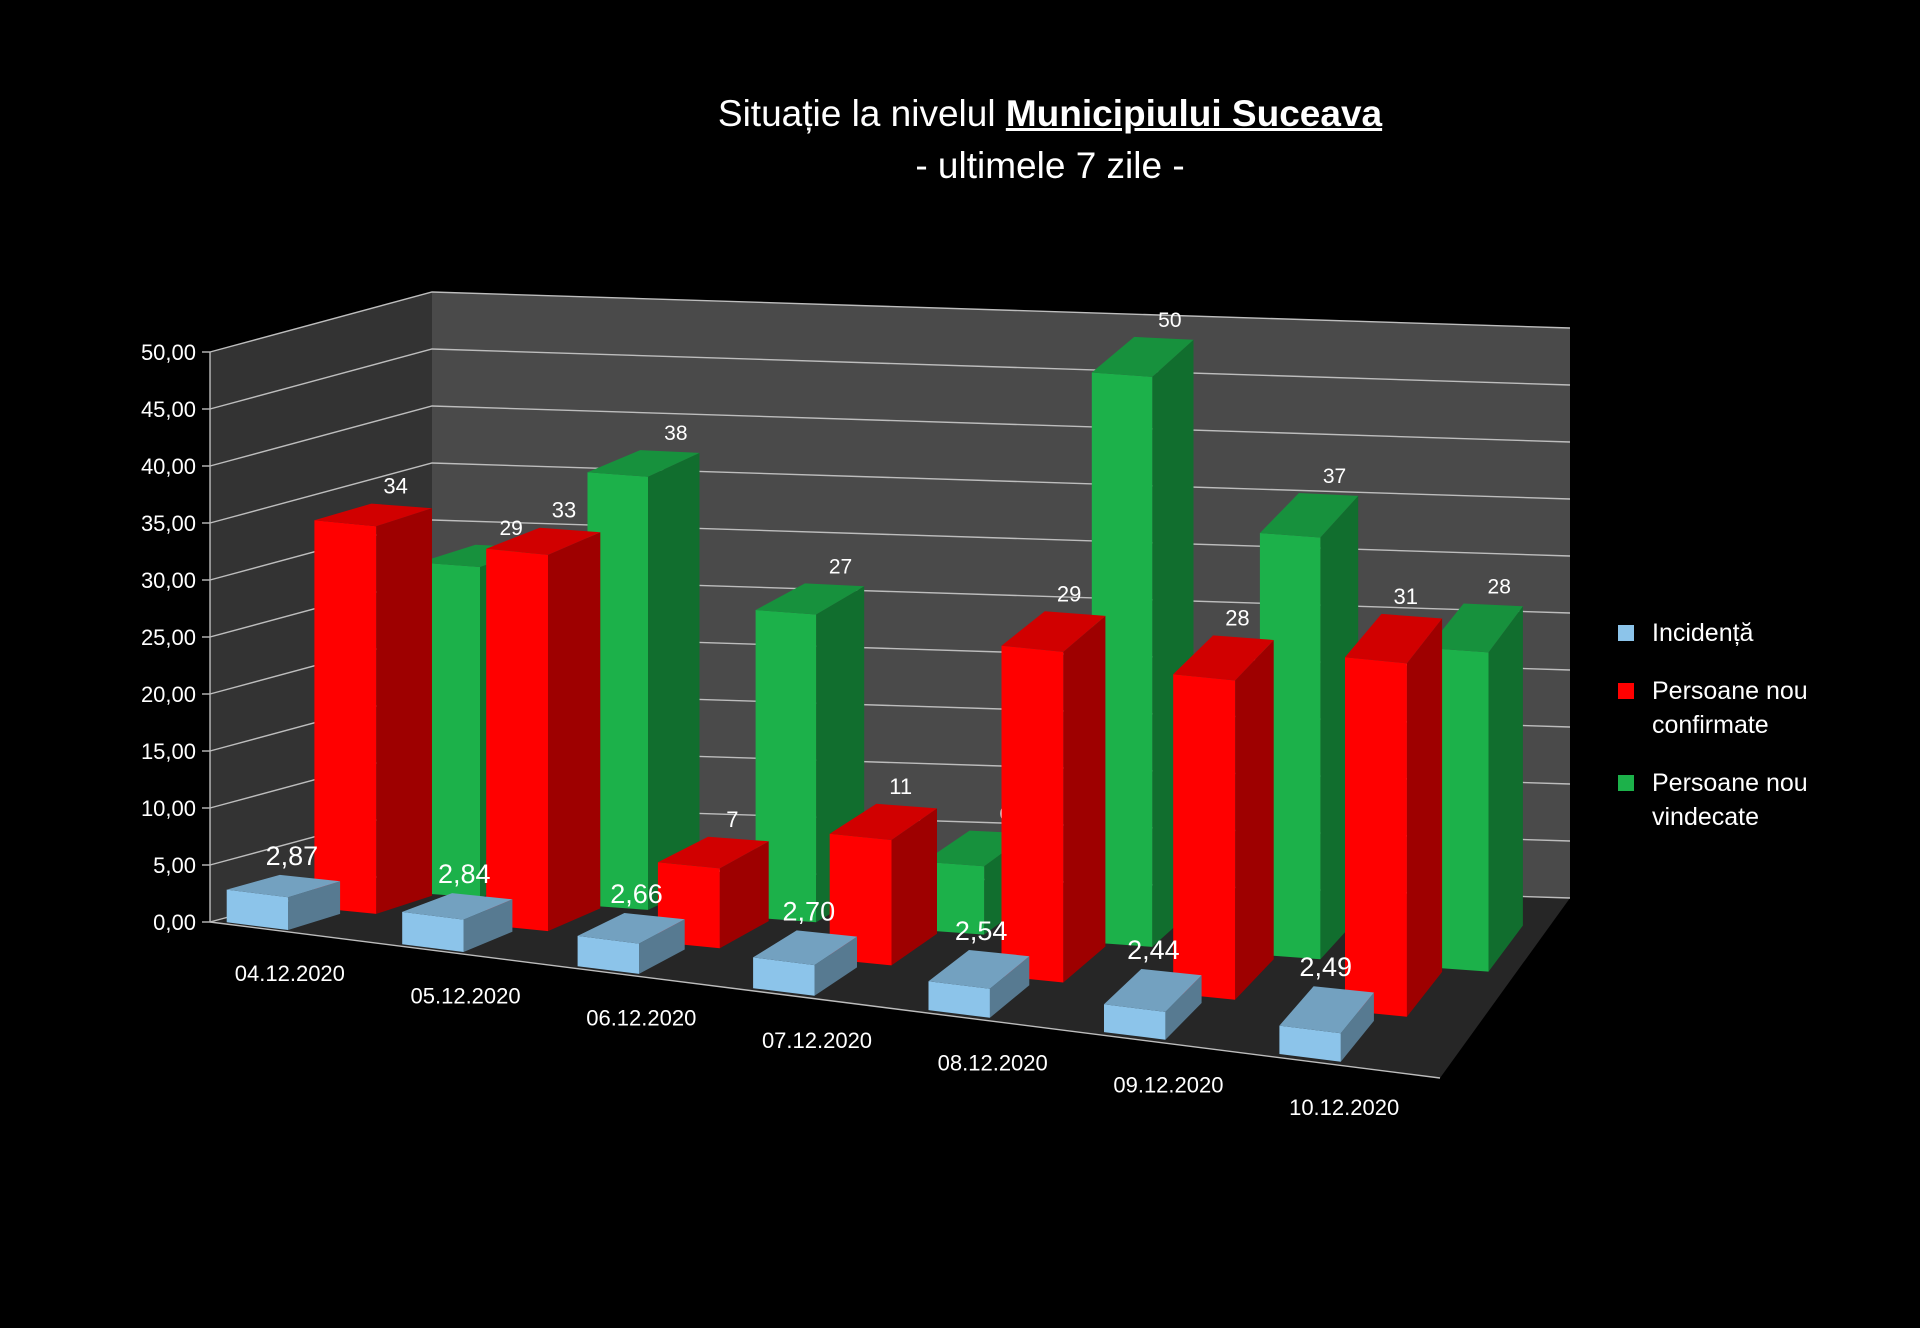 The height and width of the screenshot is (1328, 1920). What do you see at coordinates (292, 856) in the screenshot?
I see `incidence-data-label: 2,87` at bounding box center [292, 856].